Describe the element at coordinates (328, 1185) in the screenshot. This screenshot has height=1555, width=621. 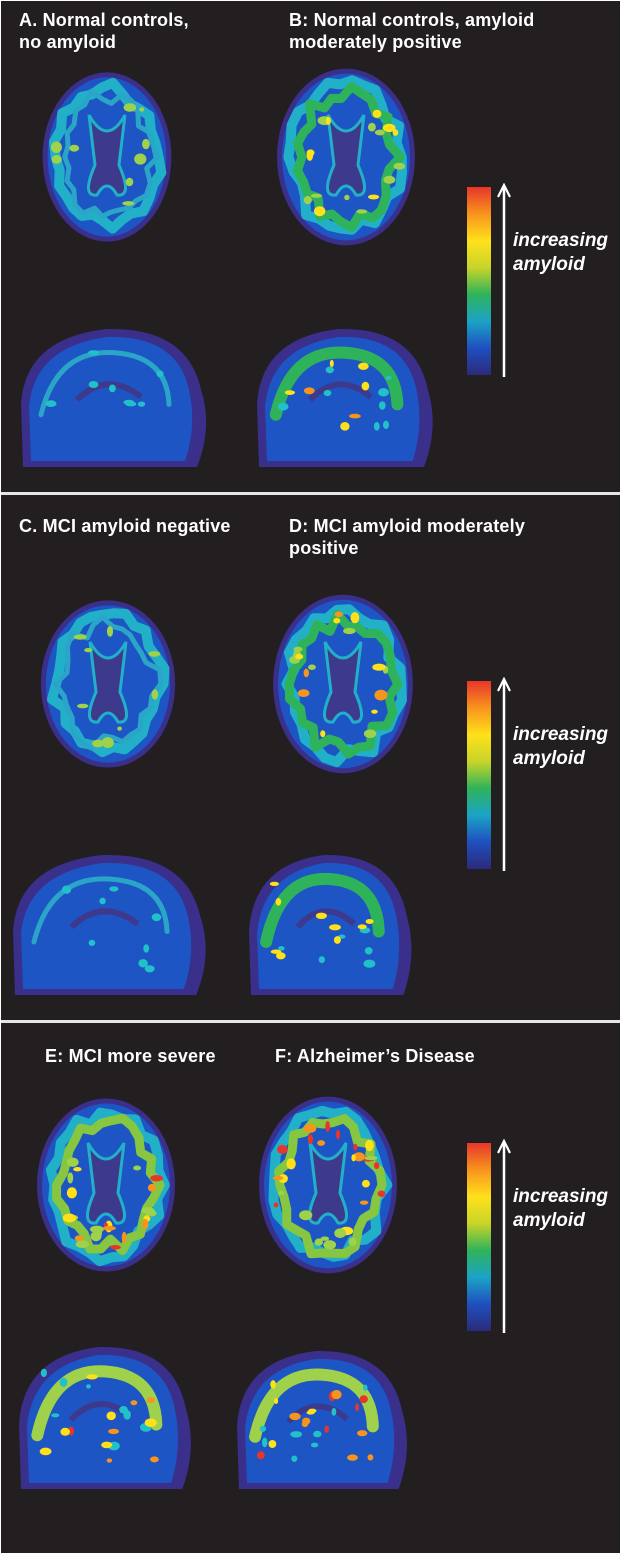
I see `panel-f-axial-scan` at that location.